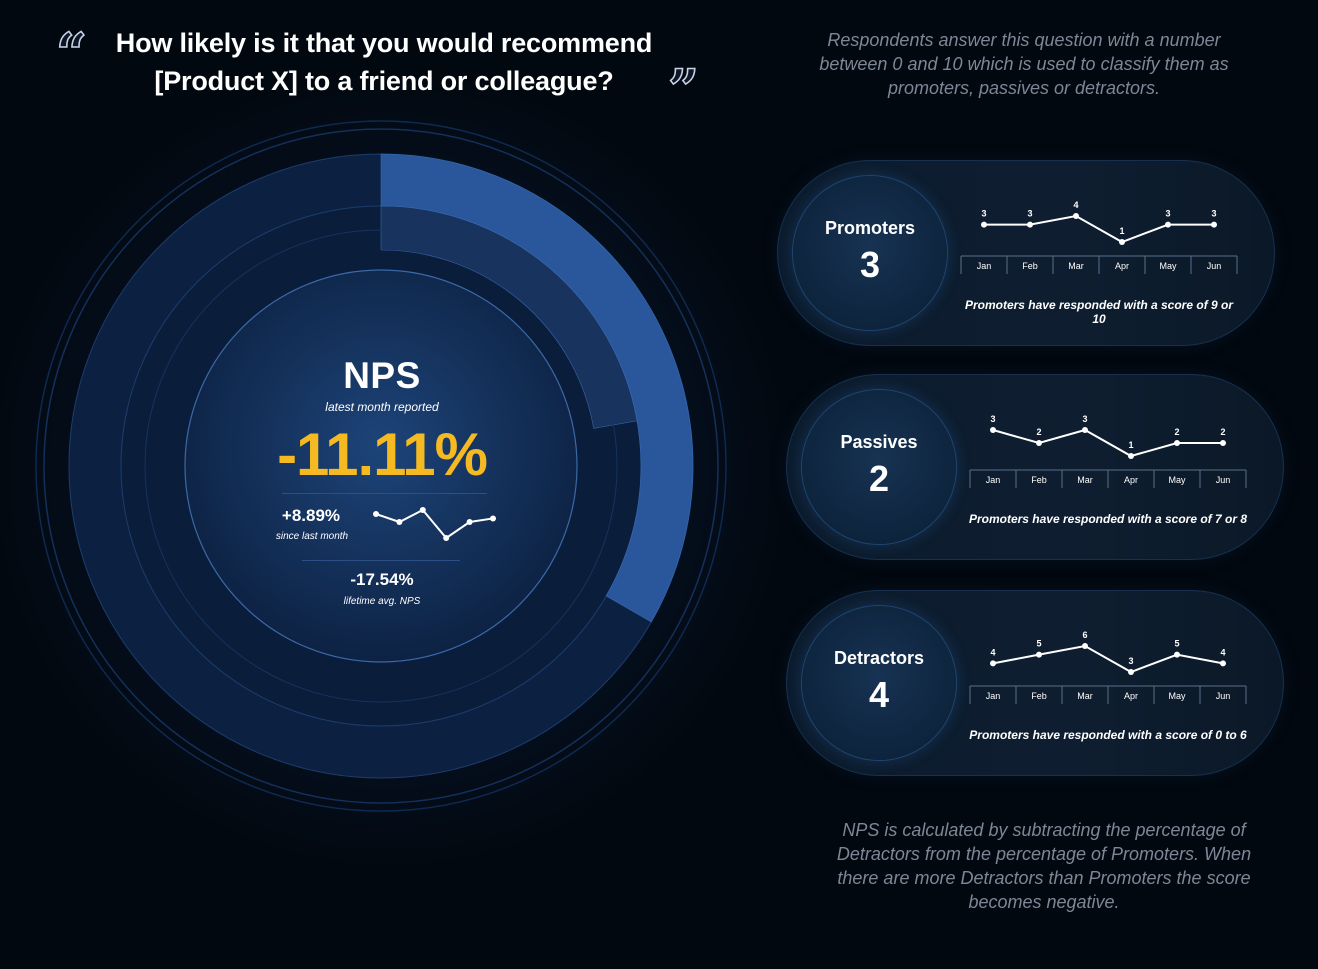  Describe the element at coordinates (382, 407) in the screenshot. I see `nps-subtitle: latest month reported` at that location.